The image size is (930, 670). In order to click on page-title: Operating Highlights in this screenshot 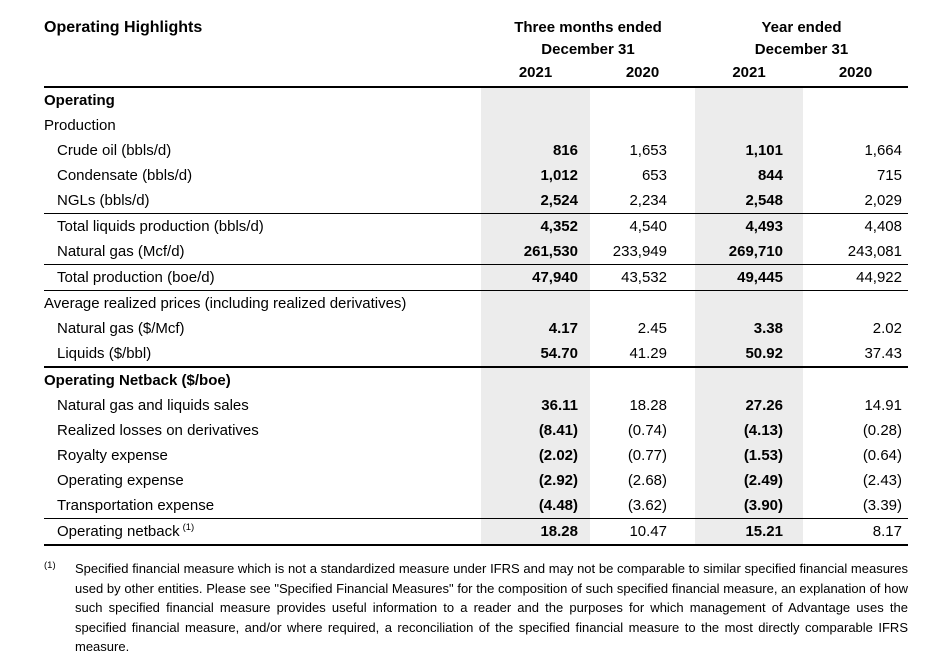, I will do `click(262, 51)`.